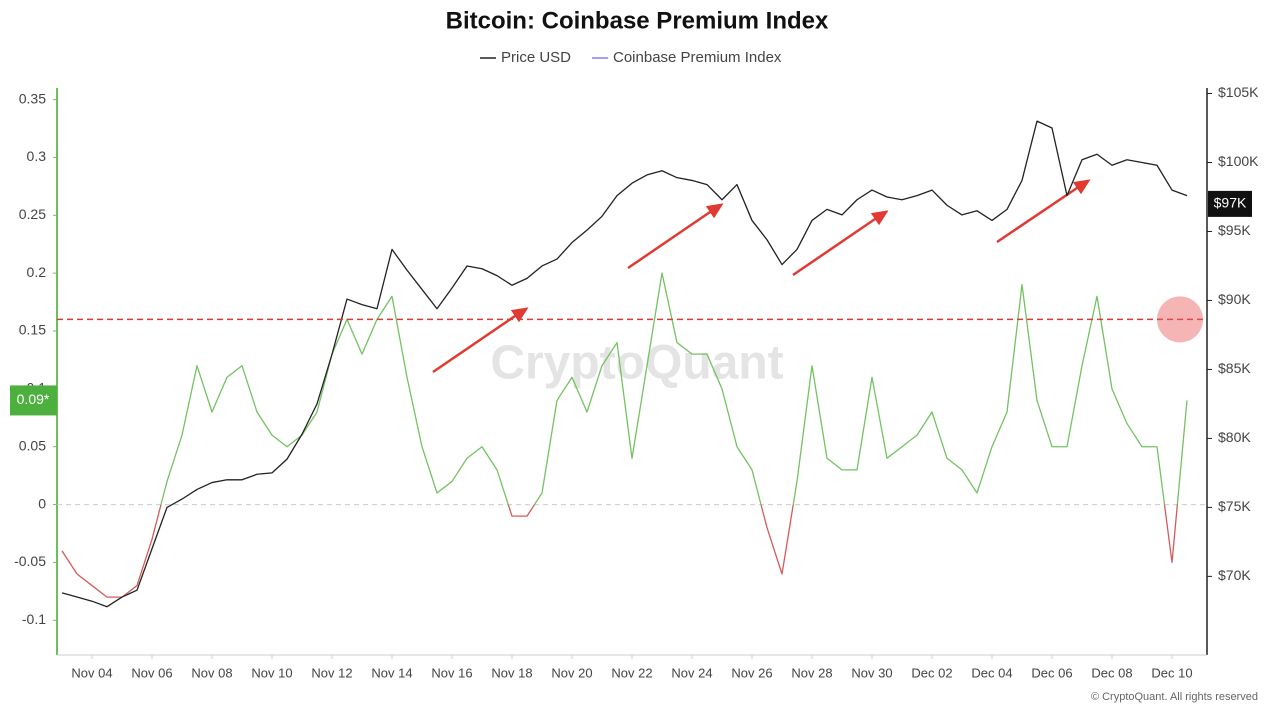 The height and width of the screenshot is (712, 1280). I want to click on current-y2-box, so click(1230, 203).